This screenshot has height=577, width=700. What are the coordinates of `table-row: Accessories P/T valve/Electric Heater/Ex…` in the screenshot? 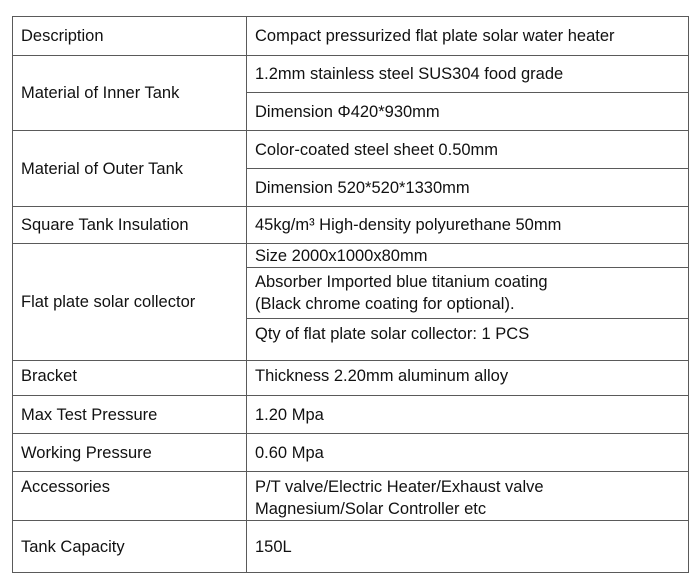 It's located at (350, 496).